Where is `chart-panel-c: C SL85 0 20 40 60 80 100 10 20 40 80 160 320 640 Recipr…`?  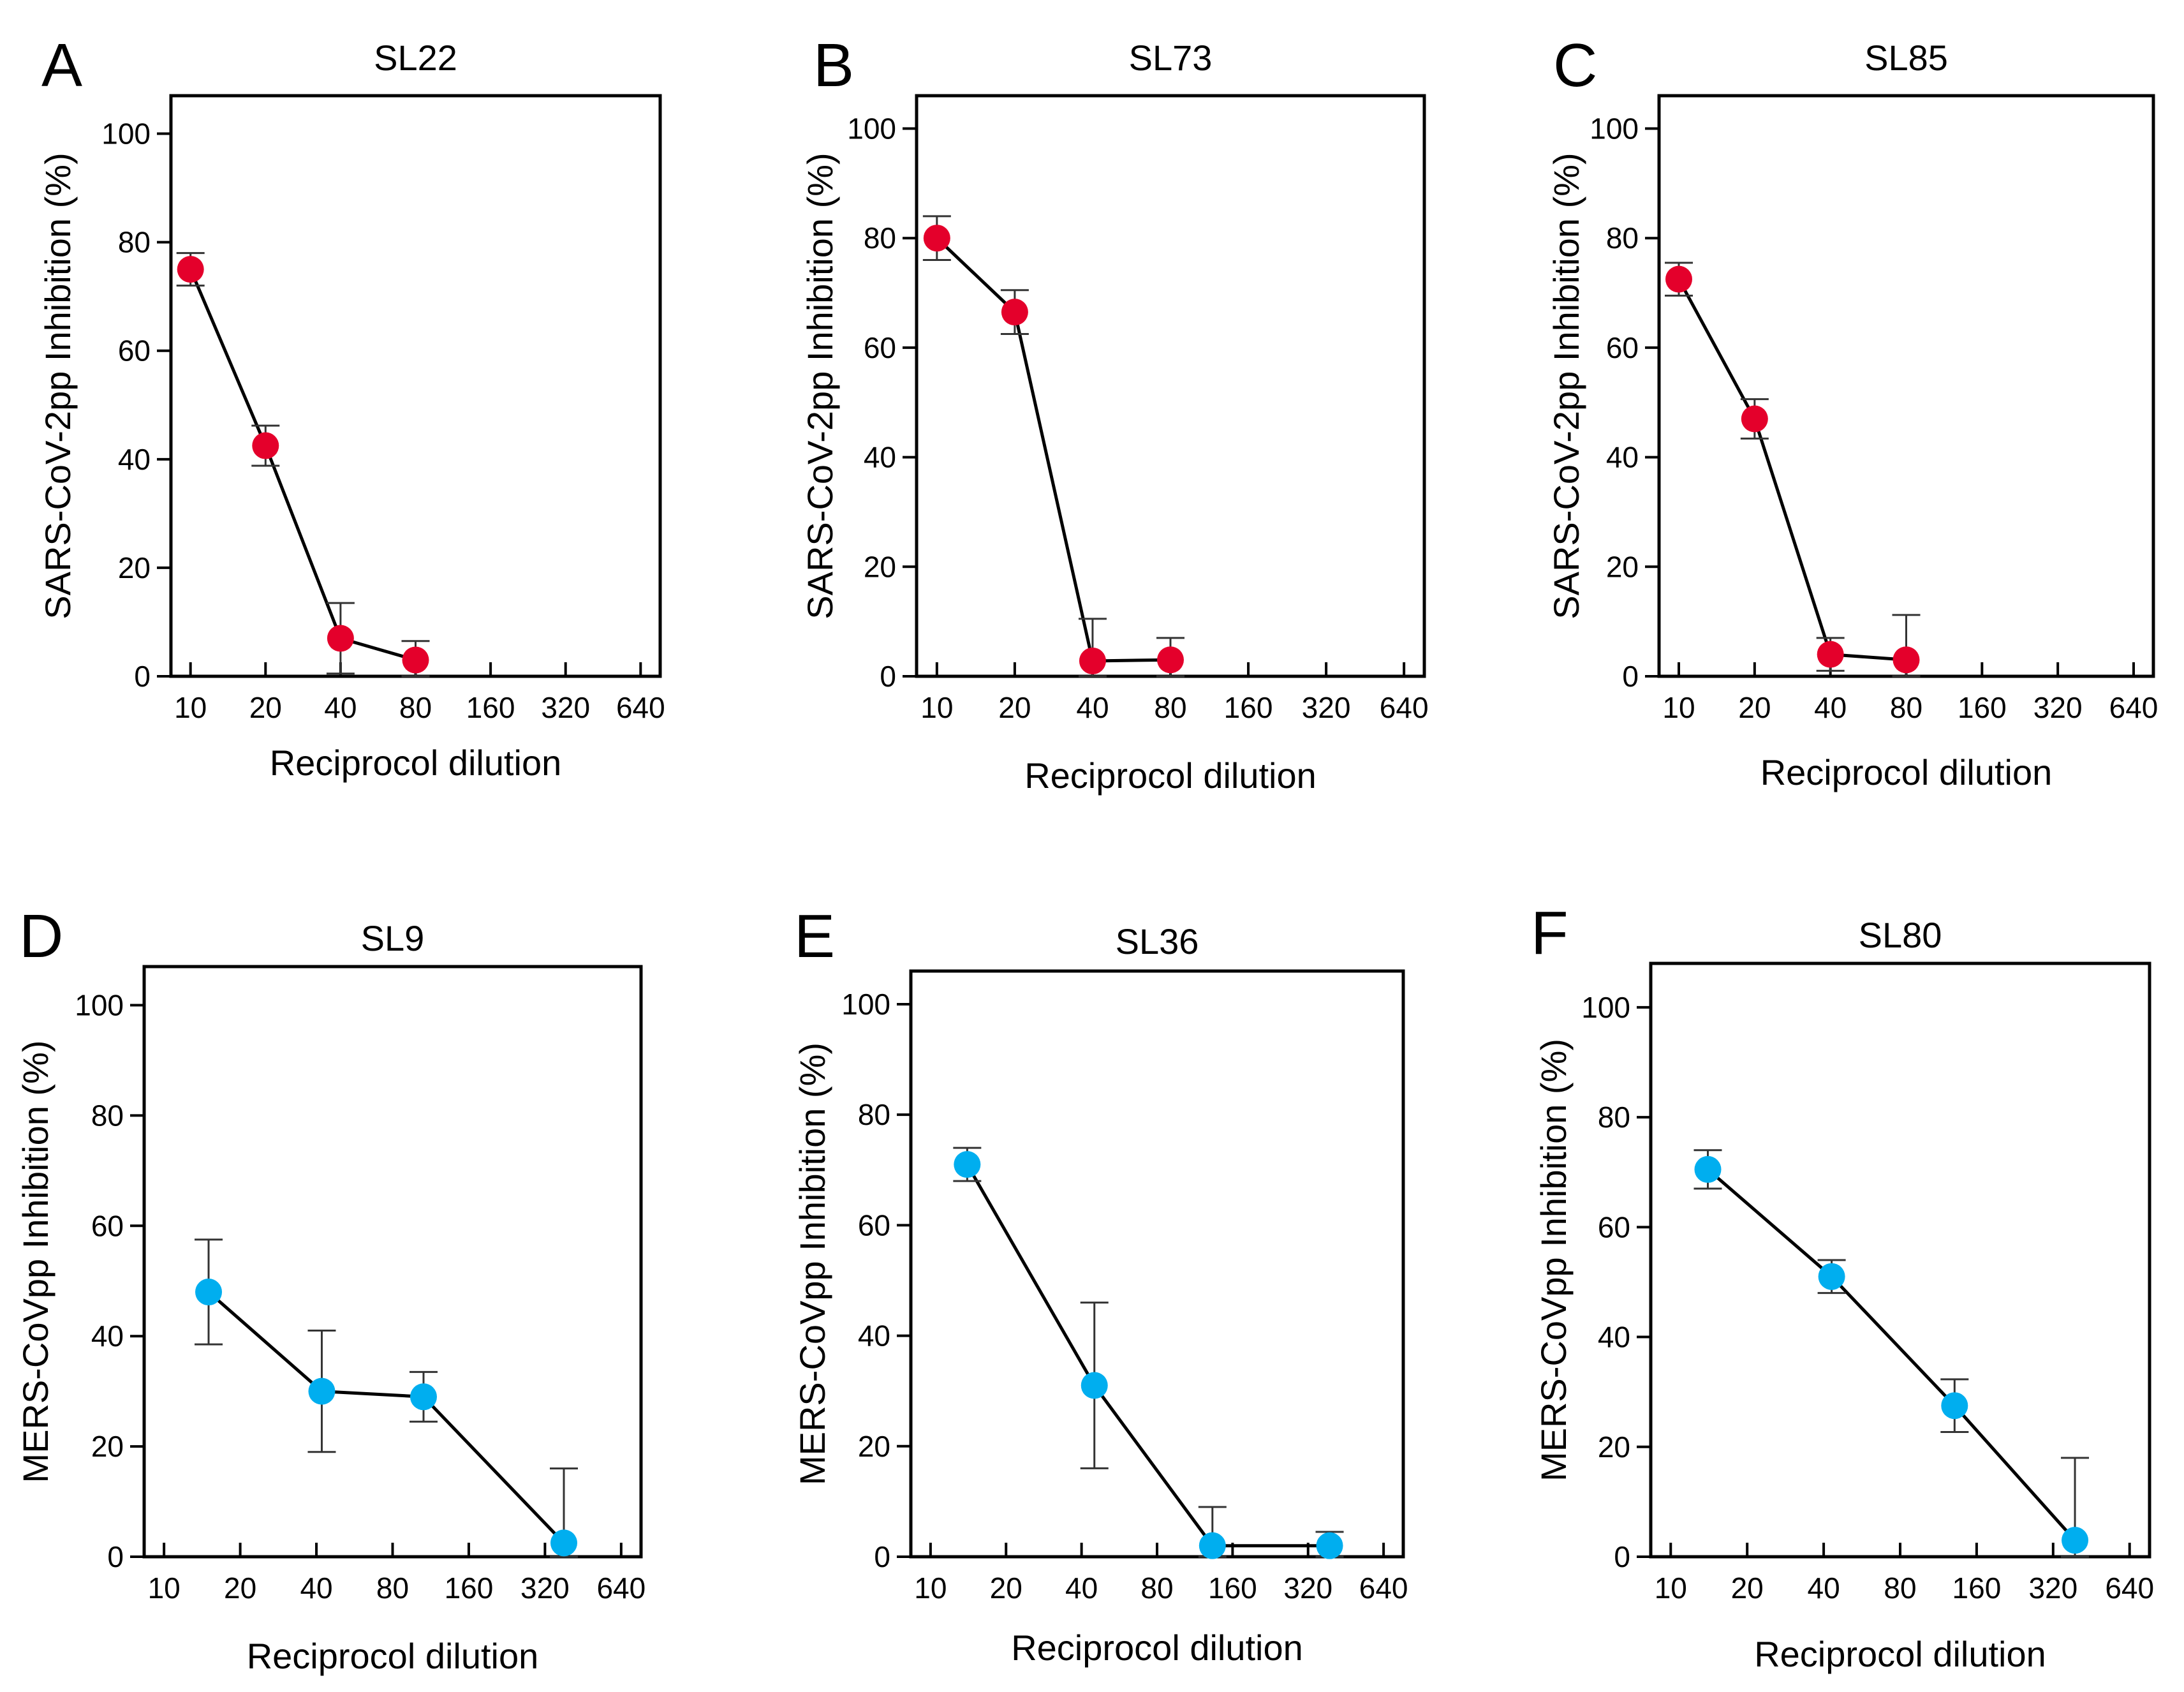 chart-panel-c: C SL85 0 20 40 60 80 100 10 20 40 80 160 320 640 Recipr… is located at coordinates (1852, 411).